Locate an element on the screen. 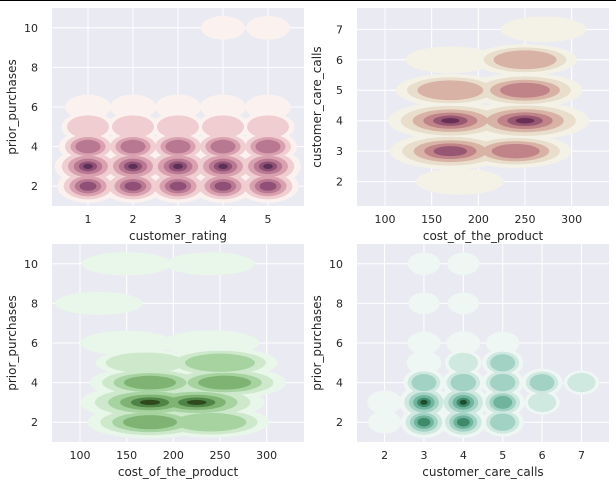  x-tick-label: 7 is located at coordinates (581, 455).